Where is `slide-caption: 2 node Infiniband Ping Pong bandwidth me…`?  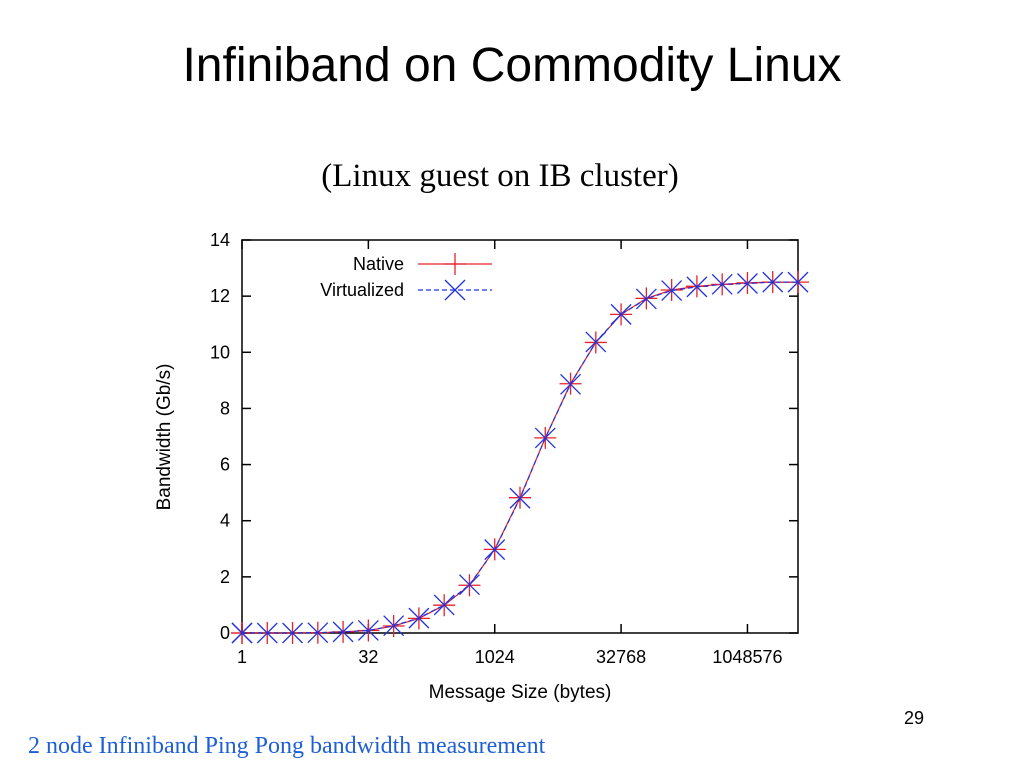 slide-caption: 2 node Infiniband Ping Pong bandwidth me… is located at coordinates (287, 746).